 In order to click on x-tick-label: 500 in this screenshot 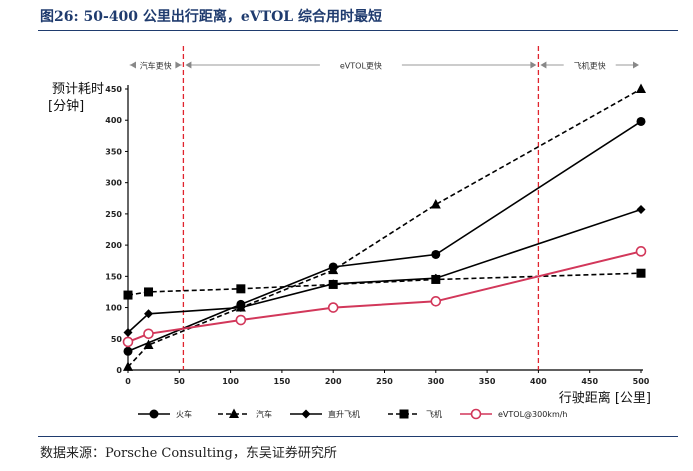, I will do `click(641, 381)`.